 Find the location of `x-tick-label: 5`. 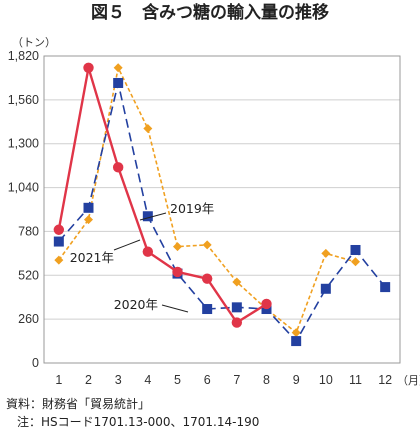

x-tick-label: 5 is located at coordinates (177, 380).